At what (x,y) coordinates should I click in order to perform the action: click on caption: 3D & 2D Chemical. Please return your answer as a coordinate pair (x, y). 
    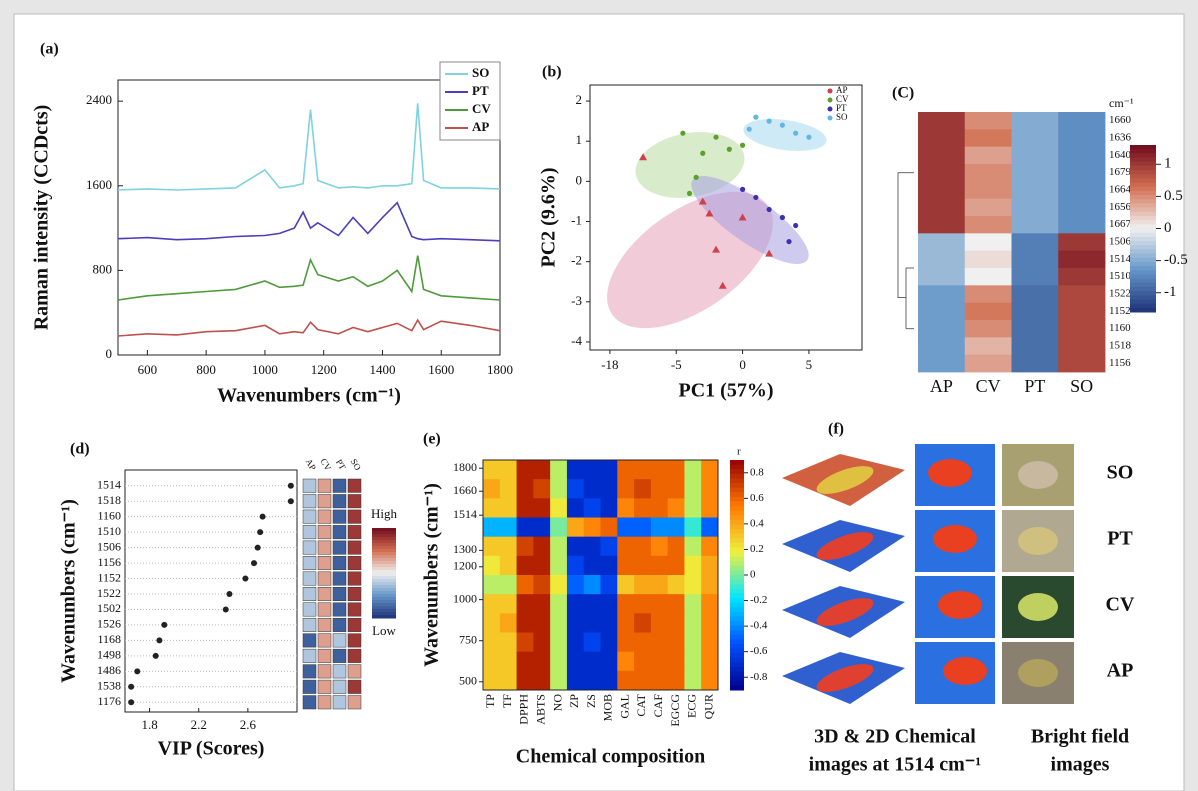
    Looking at the image, I should click on (895, 737).